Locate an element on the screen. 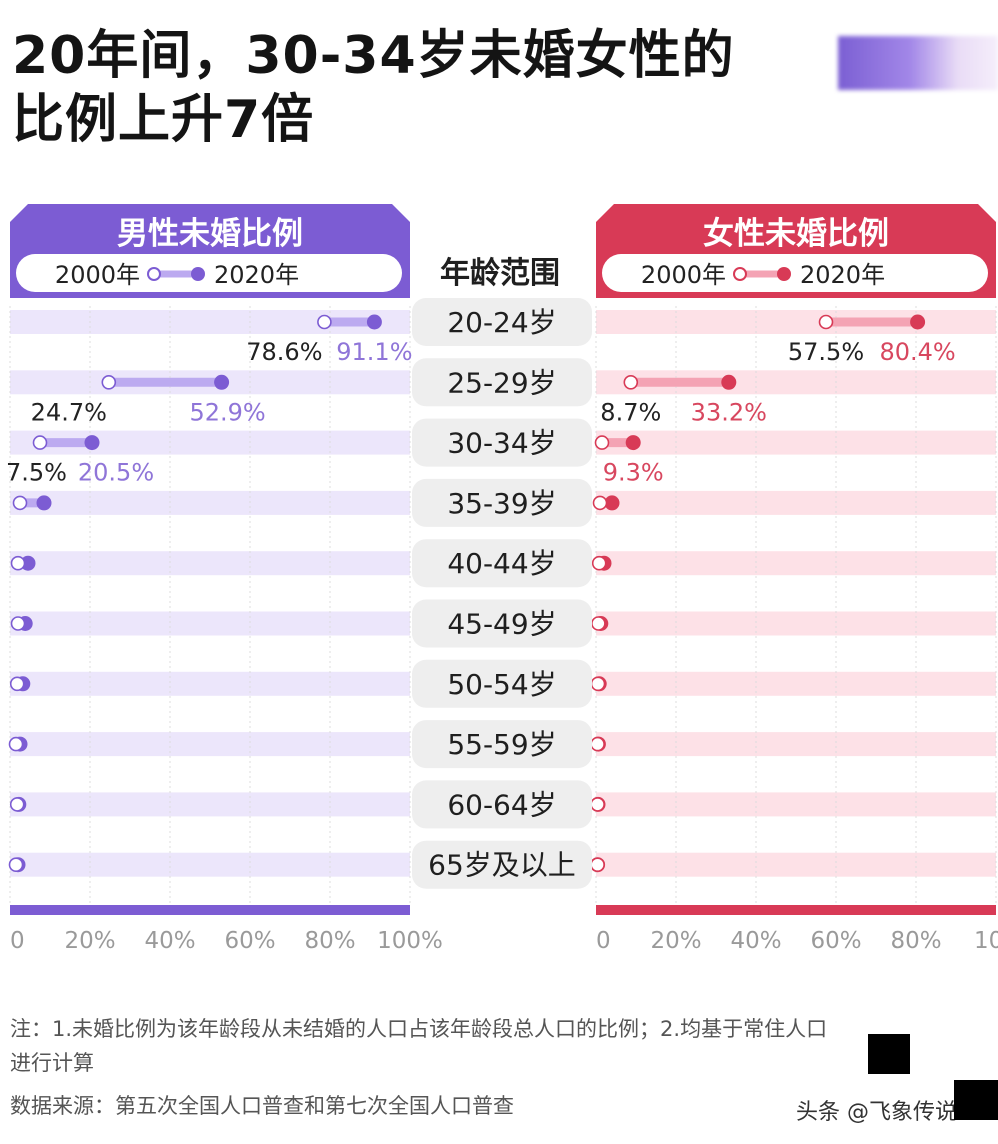 The width and height of the screenshot is (998, 1144). male-tick-label: 100% is located at coordinates (410, 941).